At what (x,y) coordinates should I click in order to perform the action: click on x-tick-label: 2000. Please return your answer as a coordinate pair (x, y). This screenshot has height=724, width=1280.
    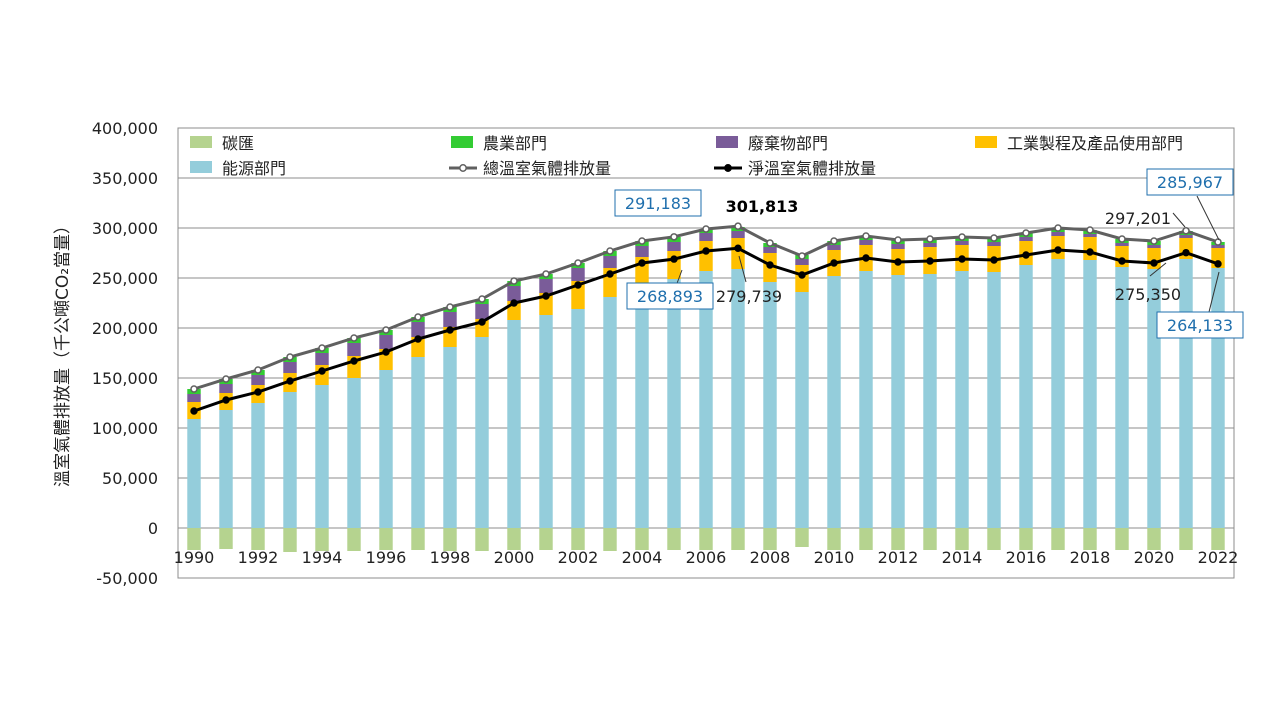
    Looking at the image, I should click on (514, 557).